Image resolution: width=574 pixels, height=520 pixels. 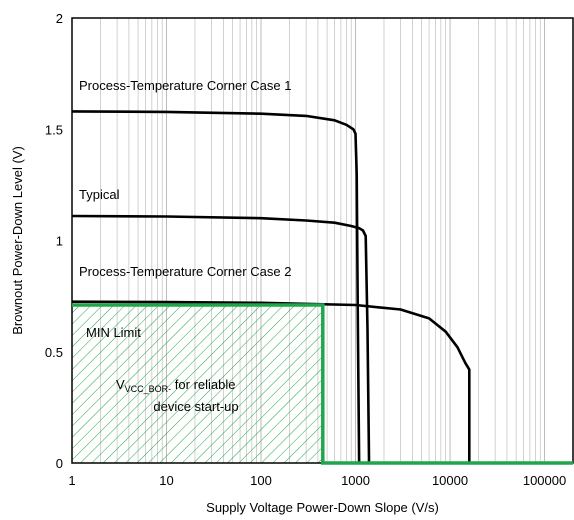 I want to click on x-tick-label: 1, so click(x=71, y=480).